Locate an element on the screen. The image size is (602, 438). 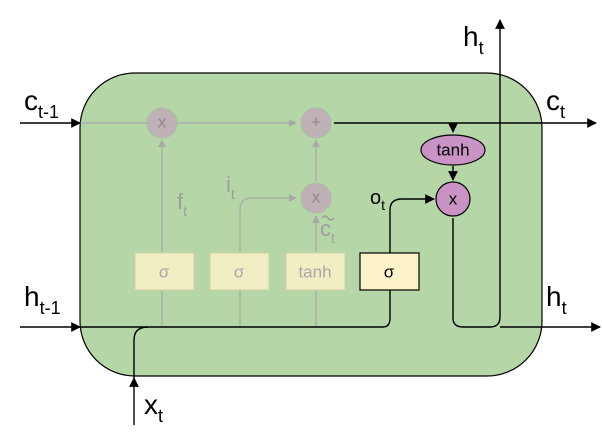
input-sigma-layer: σ is located at coordinates (239, 271).